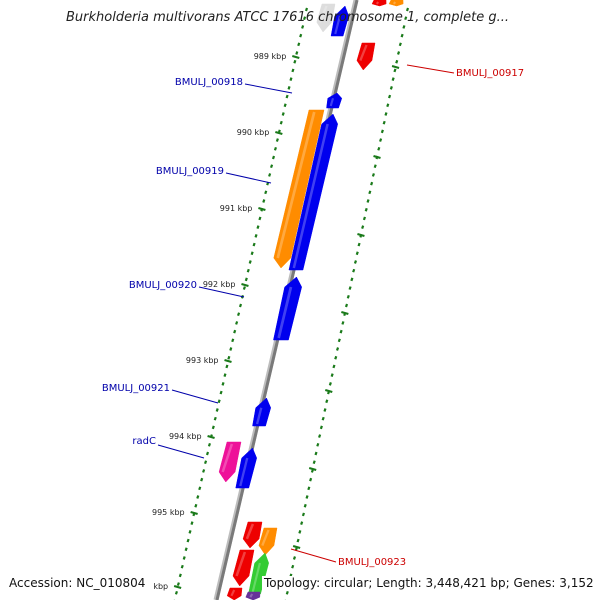 The width and height of the screenshot is (600, 600). I want to click on bmulj-00919-arrow, so click(313, 192).